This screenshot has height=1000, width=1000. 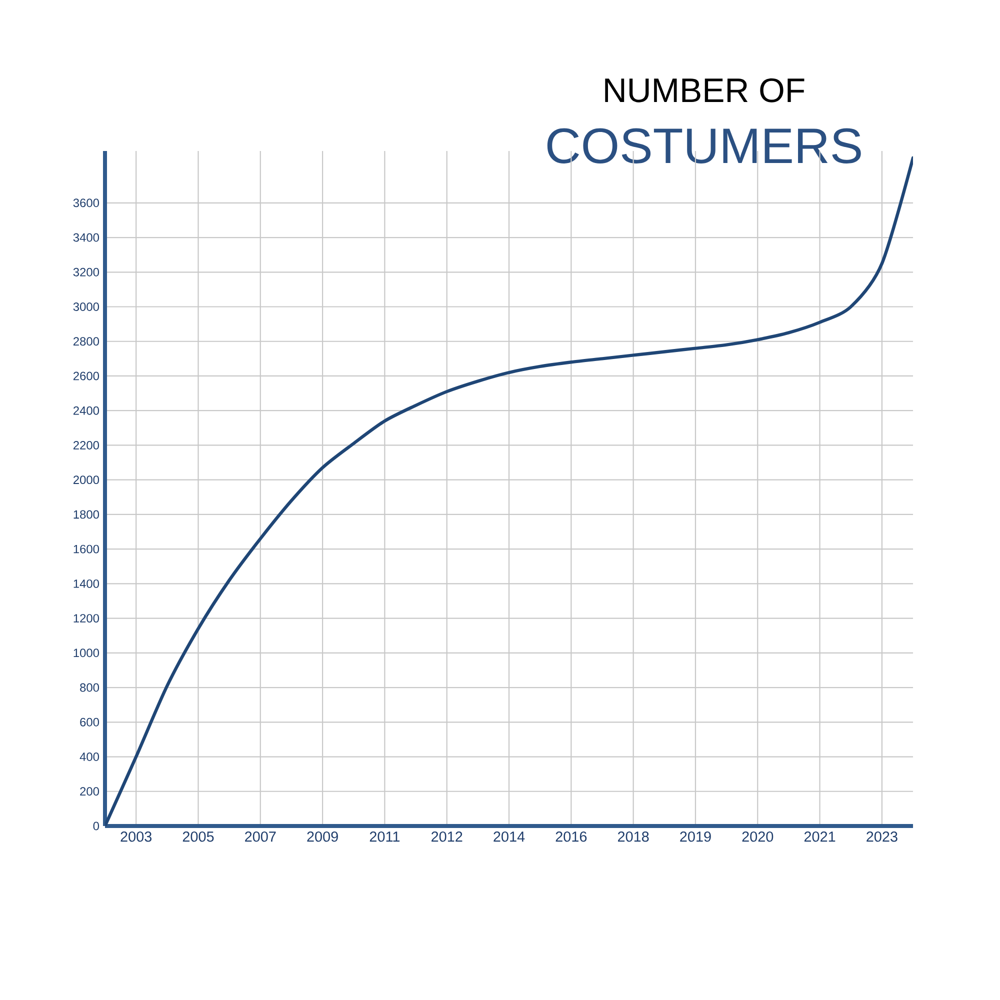 I want to click on y-tick-label: 0, so click(x=96, y=826).